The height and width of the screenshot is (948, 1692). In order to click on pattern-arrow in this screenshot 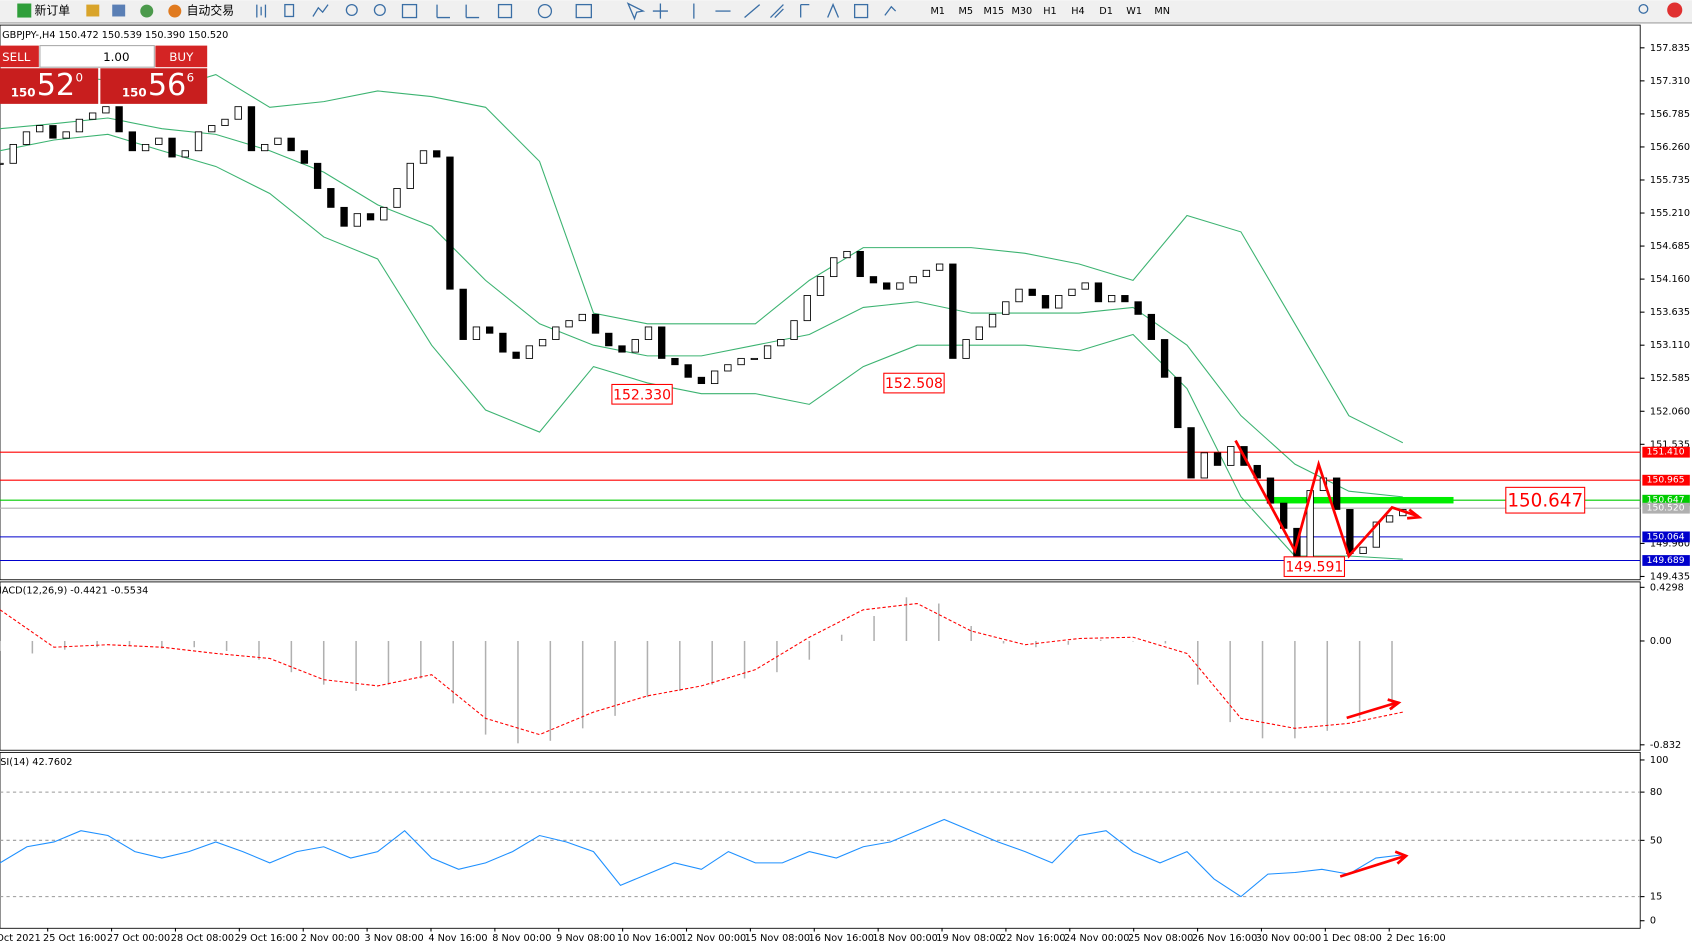, I will do `click(1326, 499)`.